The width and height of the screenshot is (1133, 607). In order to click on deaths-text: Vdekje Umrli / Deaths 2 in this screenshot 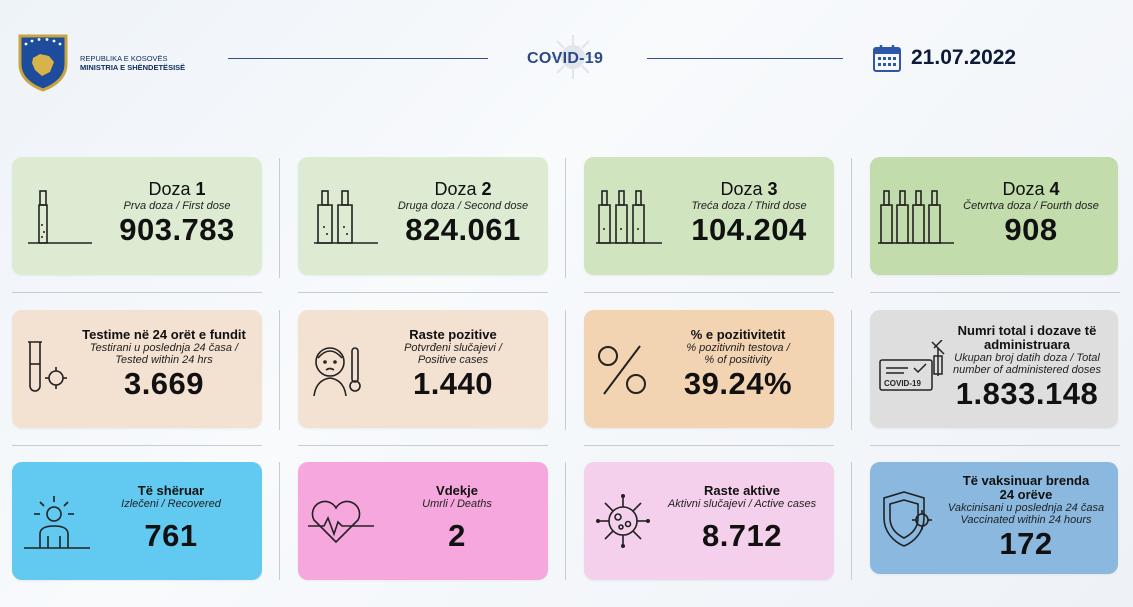, I will do `click(457, 519)`.